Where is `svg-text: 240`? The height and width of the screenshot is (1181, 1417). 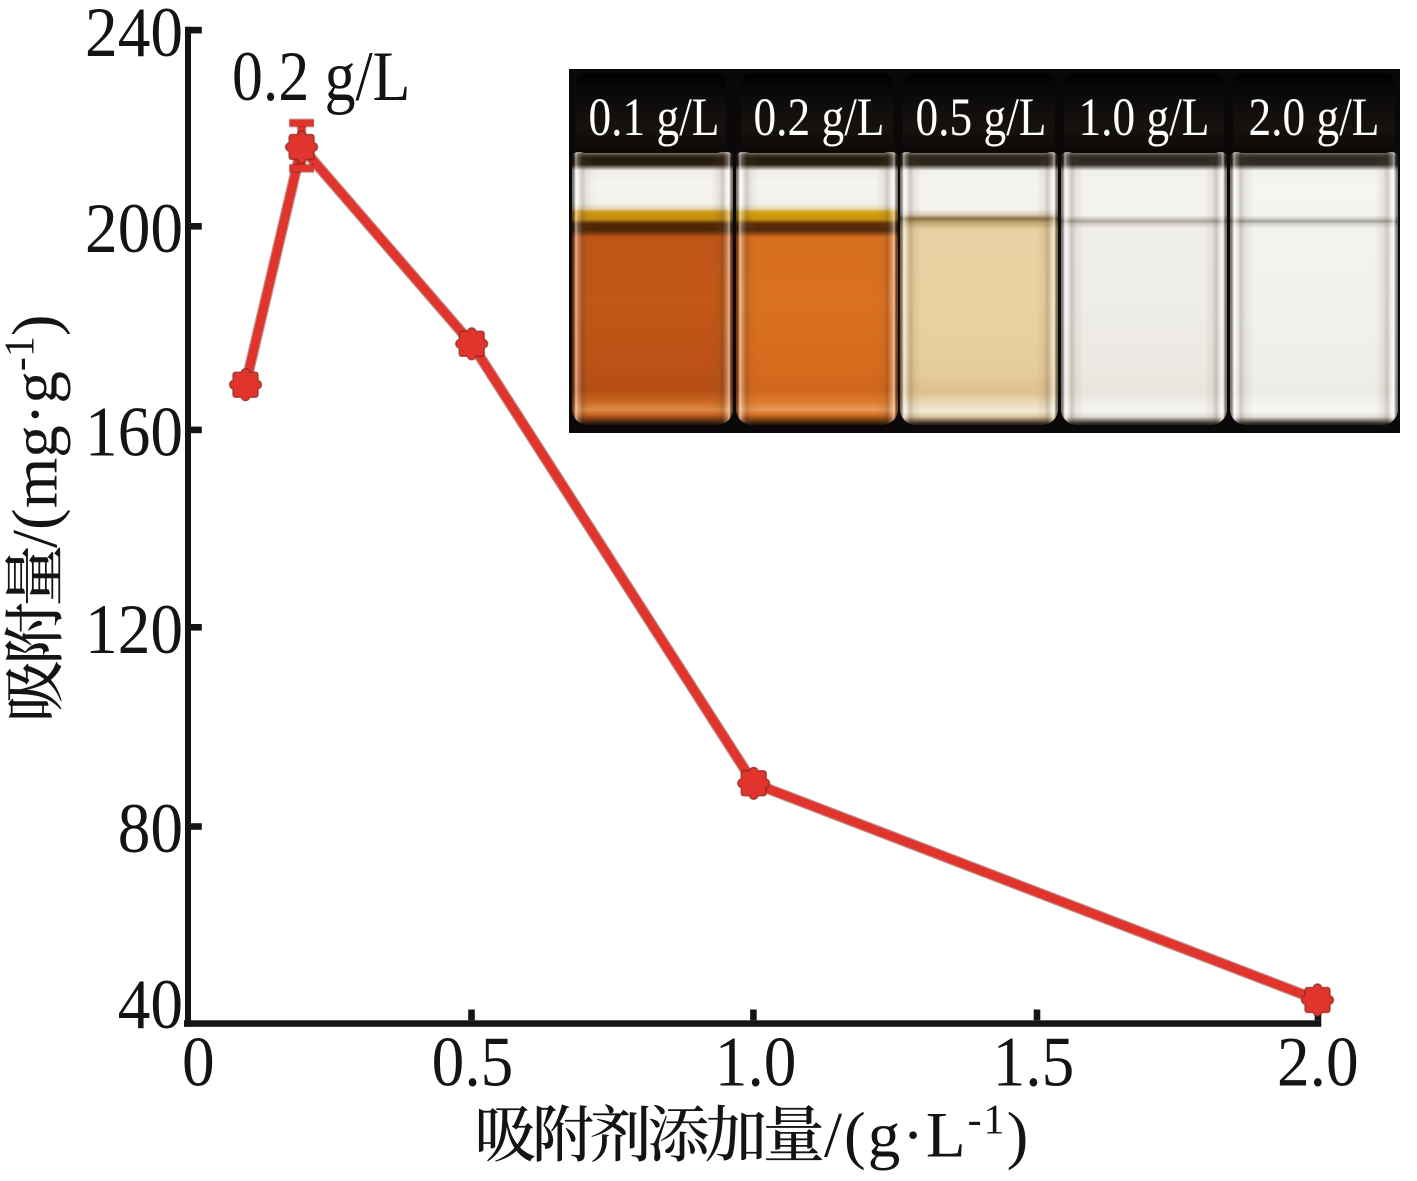 svg-text: 240 is located at coordinates (134, 36).